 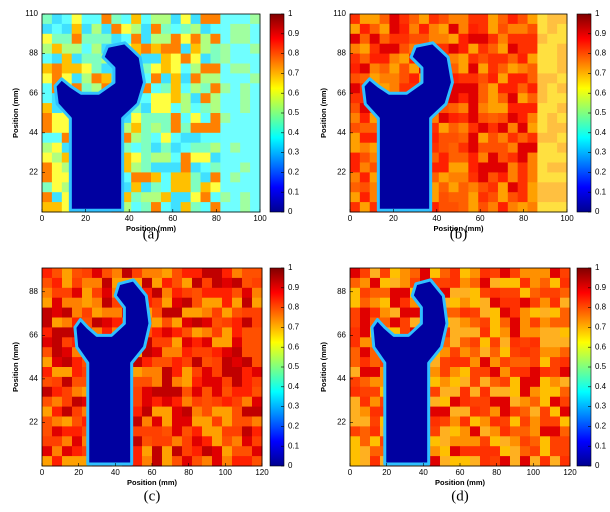 What do you see at coordinates (290, 211) in the screenshot?
I see `colorbar-tick-label: 0` at bounding box center [290, 211].